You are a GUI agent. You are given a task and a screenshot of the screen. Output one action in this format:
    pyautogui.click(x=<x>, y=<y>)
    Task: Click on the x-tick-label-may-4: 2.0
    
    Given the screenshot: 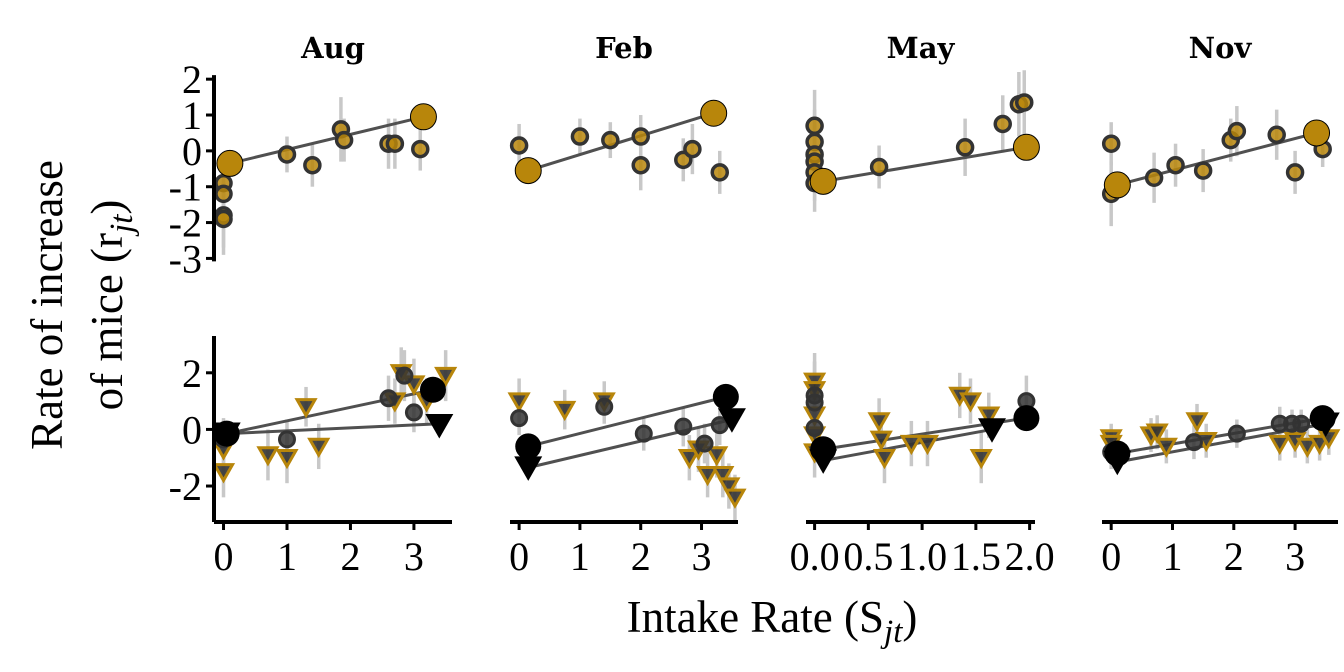 What is the action you would take?
    pyautogui.click(x=1030, y=556)
    